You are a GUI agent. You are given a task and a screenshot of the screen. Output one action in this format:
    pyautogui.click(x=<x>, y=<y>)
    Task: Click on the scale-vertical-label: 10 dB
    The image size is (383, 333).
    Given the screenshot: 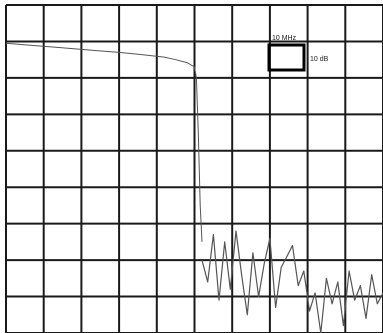 What is the action you would take?
    pyautogui.click(x=319, y=59)
    